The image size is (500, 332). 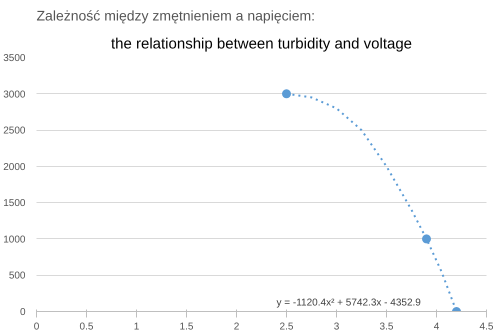 I want to click on annotation: y = -1120.4x² + 5742.3x - 4352.9, so click(x=349, y=303).